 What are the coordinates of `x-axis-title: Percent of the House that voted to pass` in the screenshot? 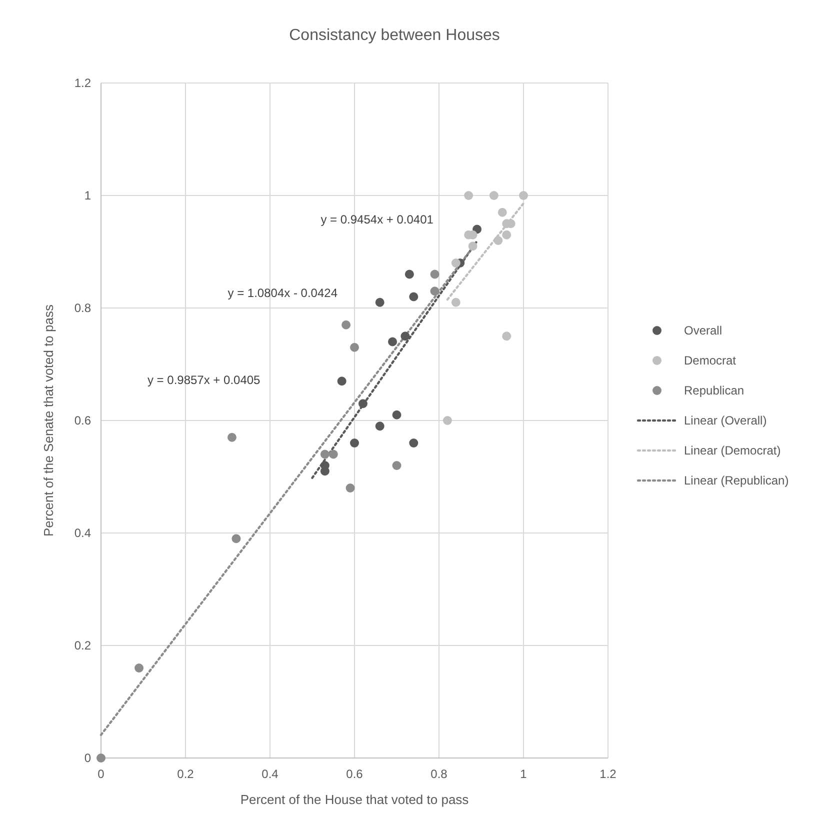 It's located at (355, 799).